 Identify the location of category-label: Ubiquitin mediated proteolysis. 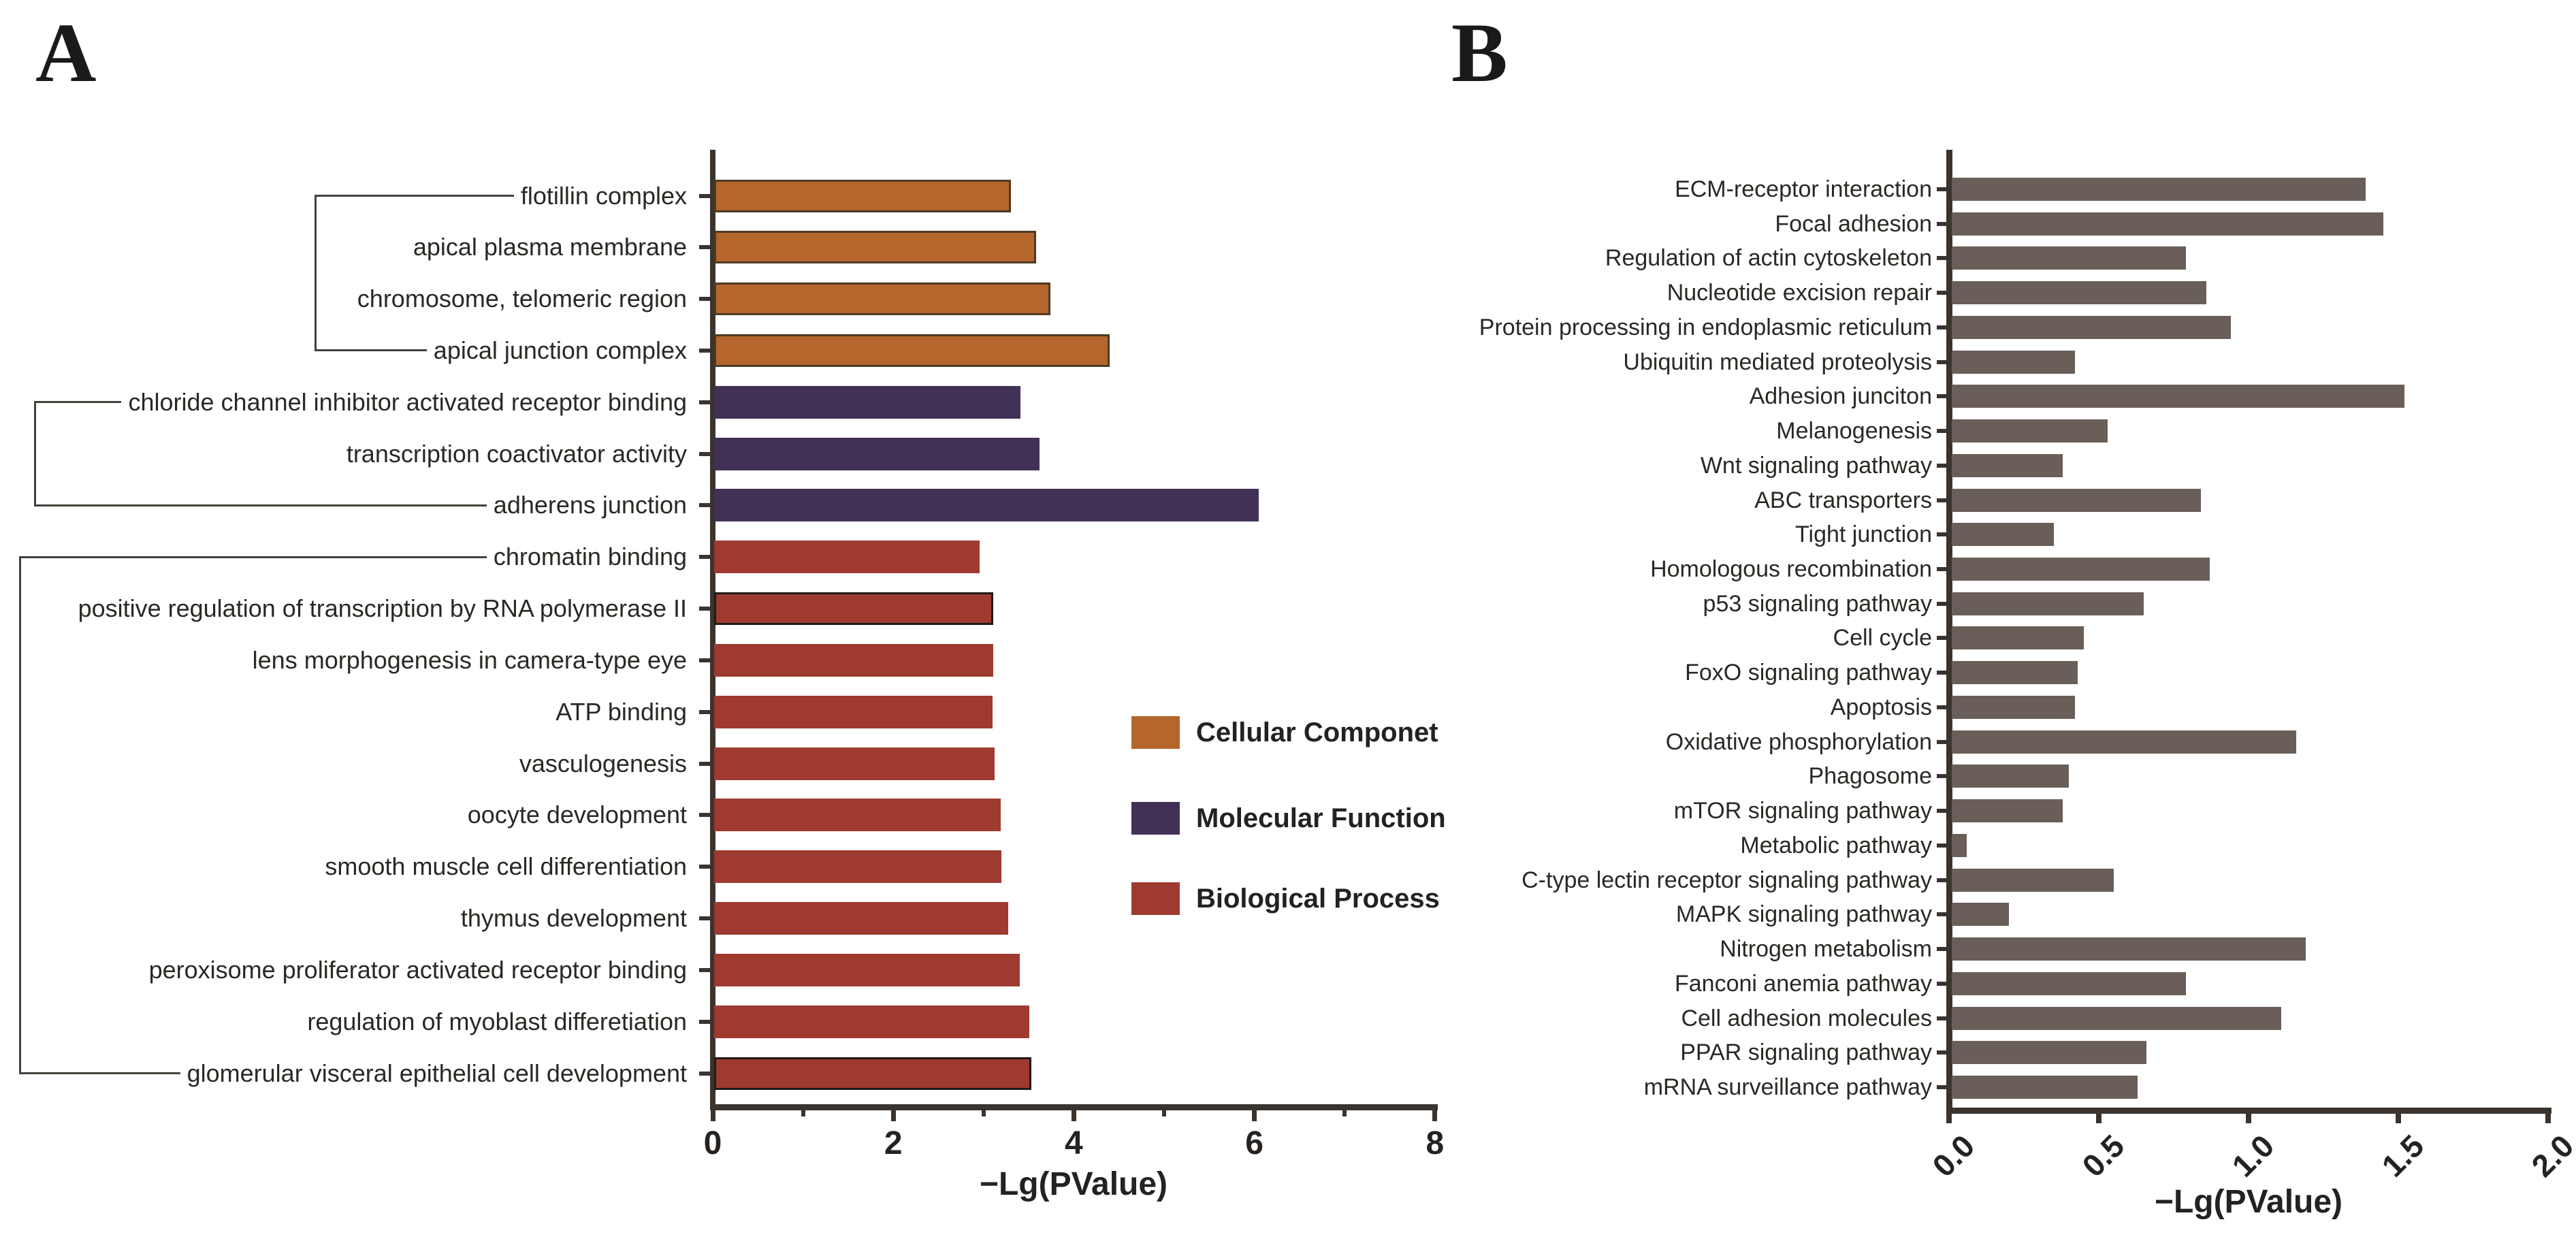
(1778, 362).